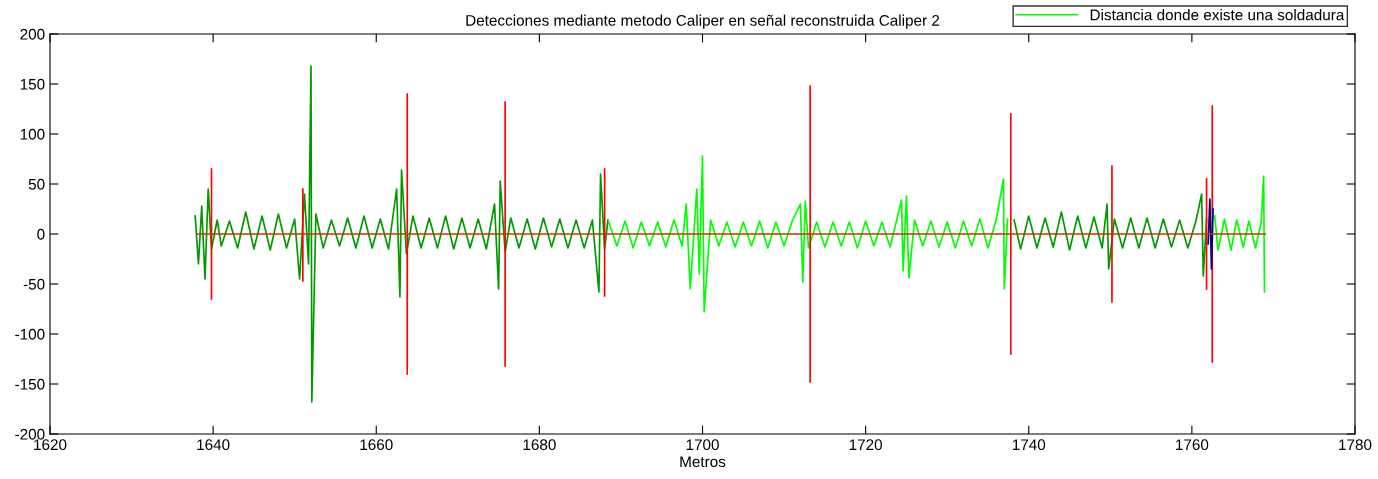 This screenshot has height=479, width=1378. What do you see at coordinates (36, 184) in the screenshot?
I see `y-tick-label: 50` at bounding box center [36, 184].